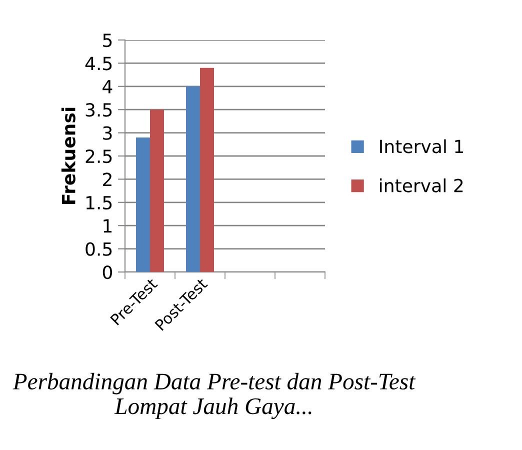 The height and width of the screenshot is (450, 522). What do you see at coordinates (99, 203) in the screenshot?
I see `y-tick-label: 1.5` at bounding box center [99, 203].